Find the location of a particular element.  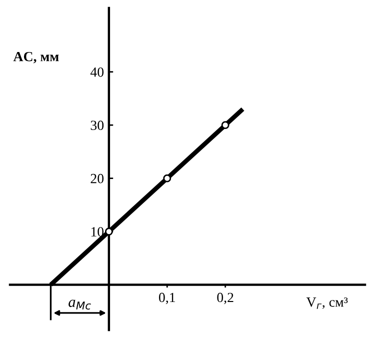

annotation: a$_{Мс}$ is located at coordinates (79, 305).